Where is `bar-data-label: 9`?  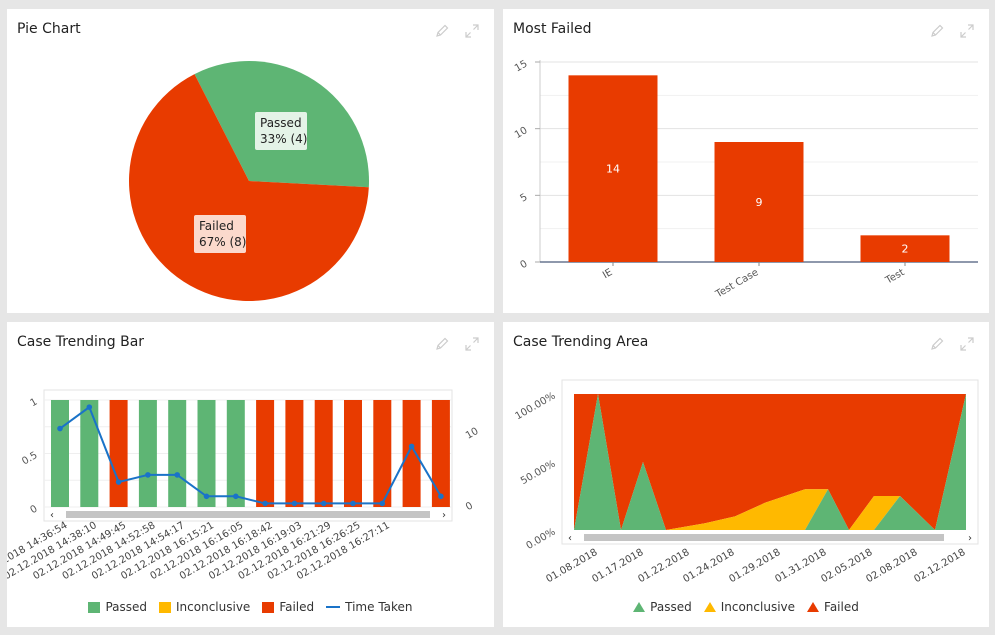 bar-data-label: 9 is located at coordinates (759, 202).